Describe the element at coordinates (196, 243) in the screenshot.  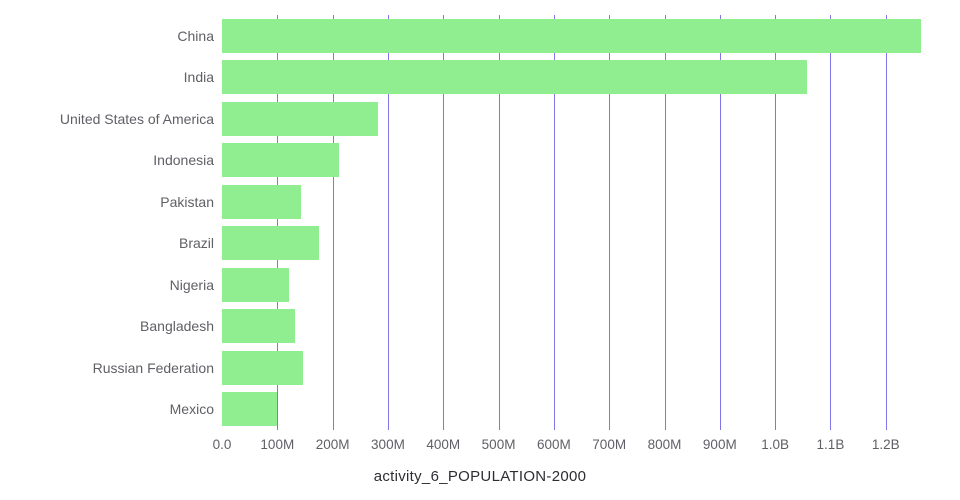
I see `y-tick-label-brazil: Brazil` at that location.